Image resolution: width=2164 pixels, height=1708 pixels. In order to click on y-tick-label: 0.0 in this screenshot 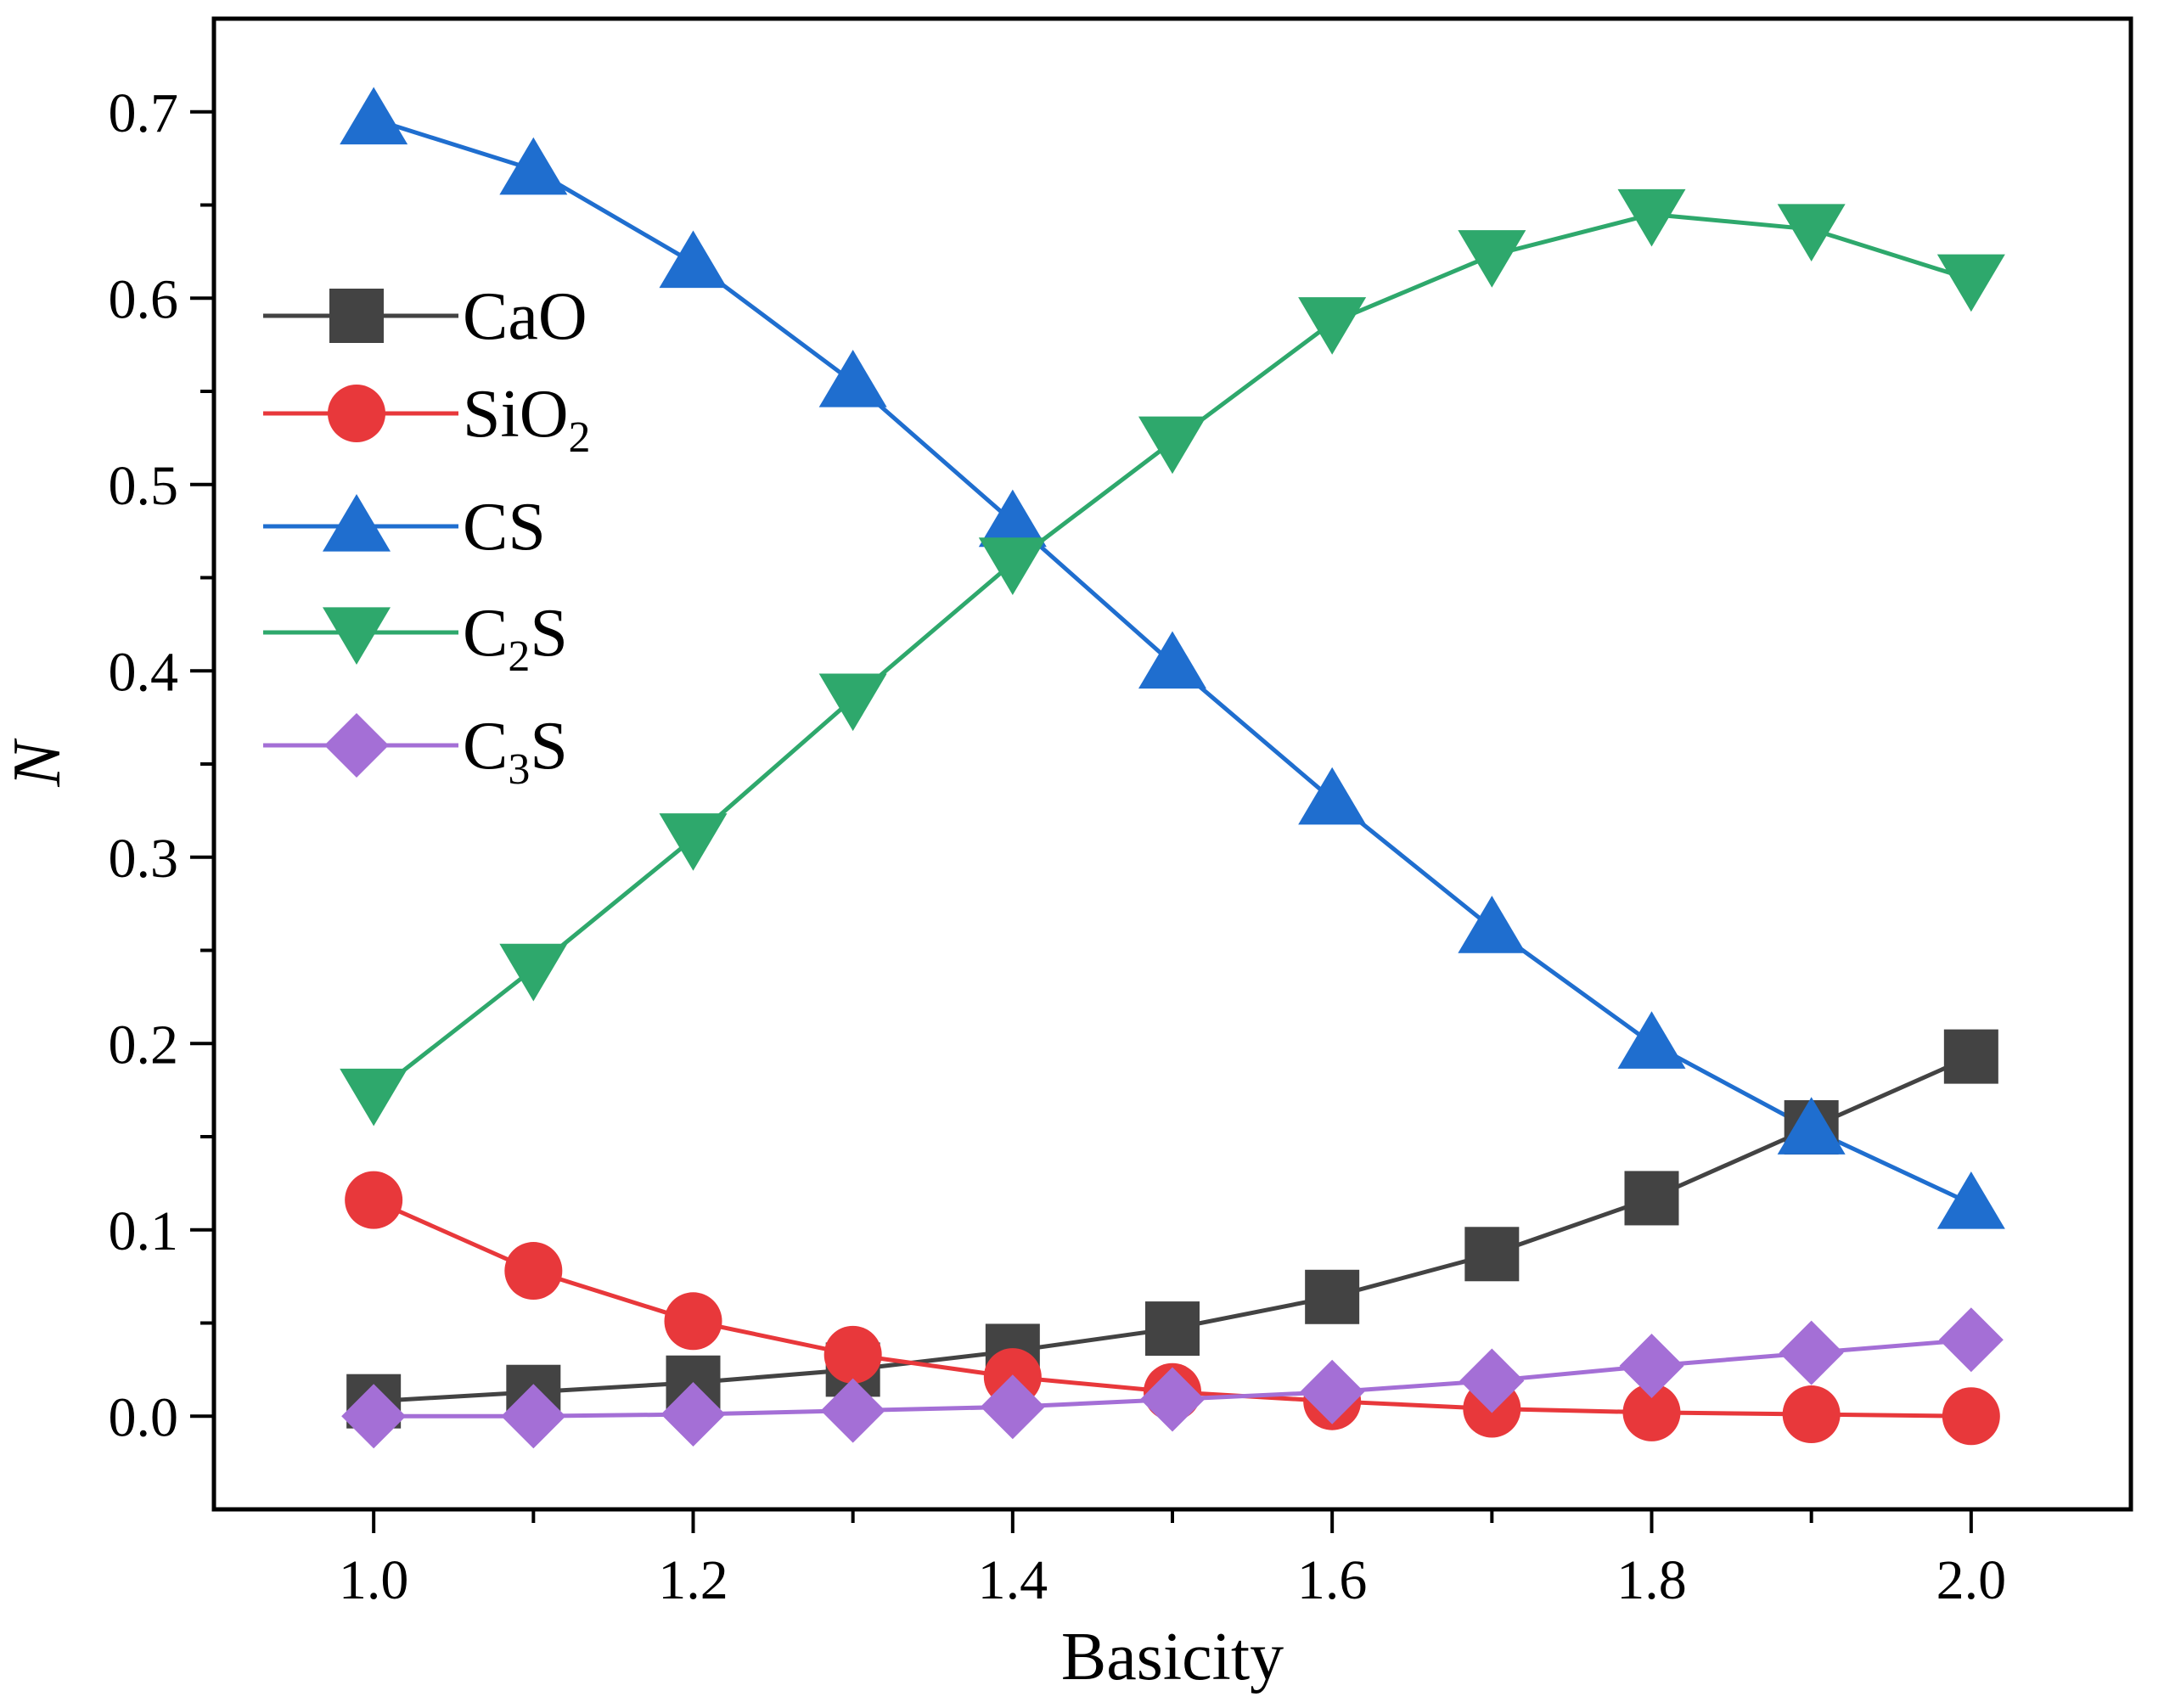, I will do `click(144, 1417)`.